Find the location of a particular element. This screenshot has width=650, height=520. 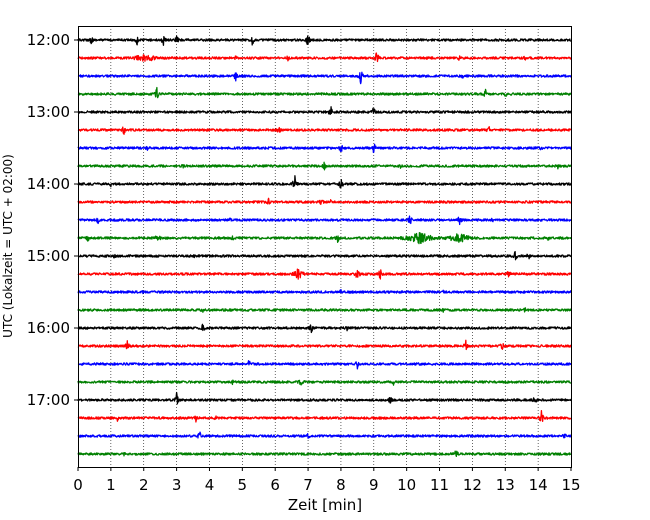

y-tick-label-0: 12:00 is located at coordinates (48, 40).